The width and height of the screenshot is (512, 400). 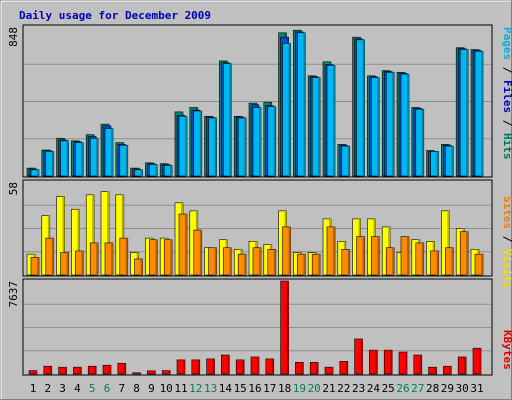 I want to click on x-label-day-20: 20, so click(x=314, y=388).